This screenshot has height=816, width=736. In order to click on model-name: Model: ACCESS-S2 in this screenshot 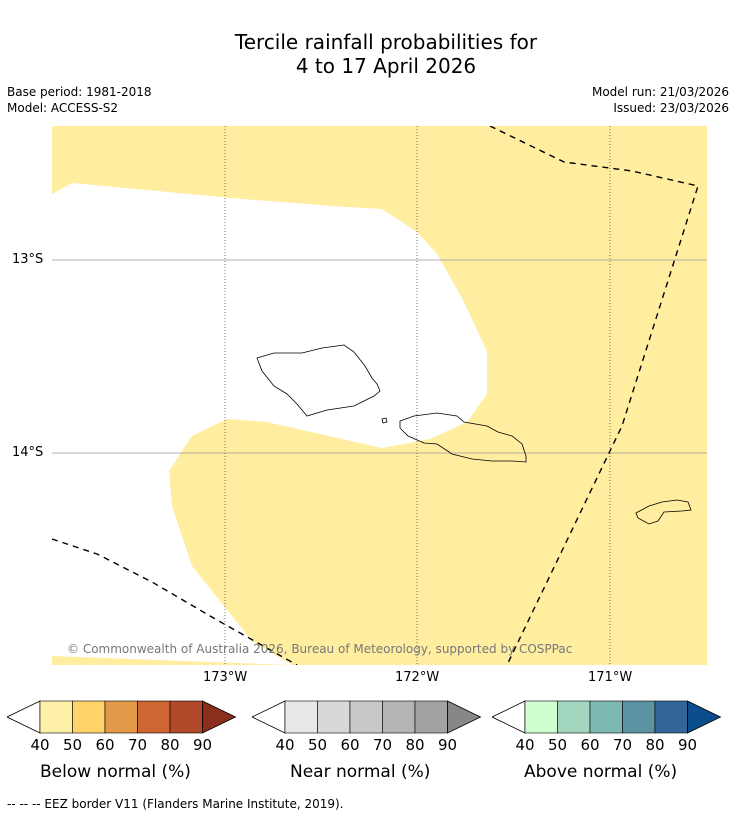, I will do `click(63, 108)`.